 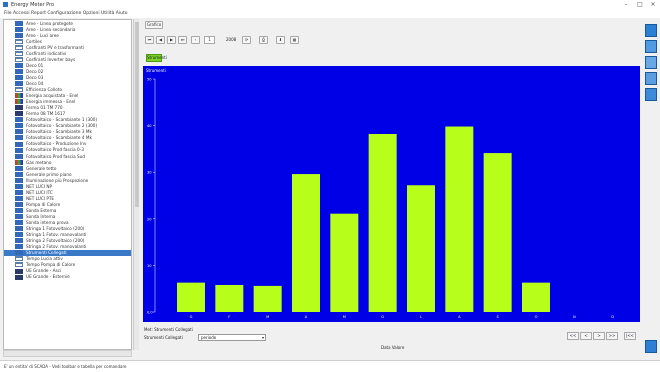 What do you see at coordinates (67, 132) in the screenshot?
I see `tree-item: Fotovoltaico - Scambiante 3 Mk` at bounding box center [67, 132].